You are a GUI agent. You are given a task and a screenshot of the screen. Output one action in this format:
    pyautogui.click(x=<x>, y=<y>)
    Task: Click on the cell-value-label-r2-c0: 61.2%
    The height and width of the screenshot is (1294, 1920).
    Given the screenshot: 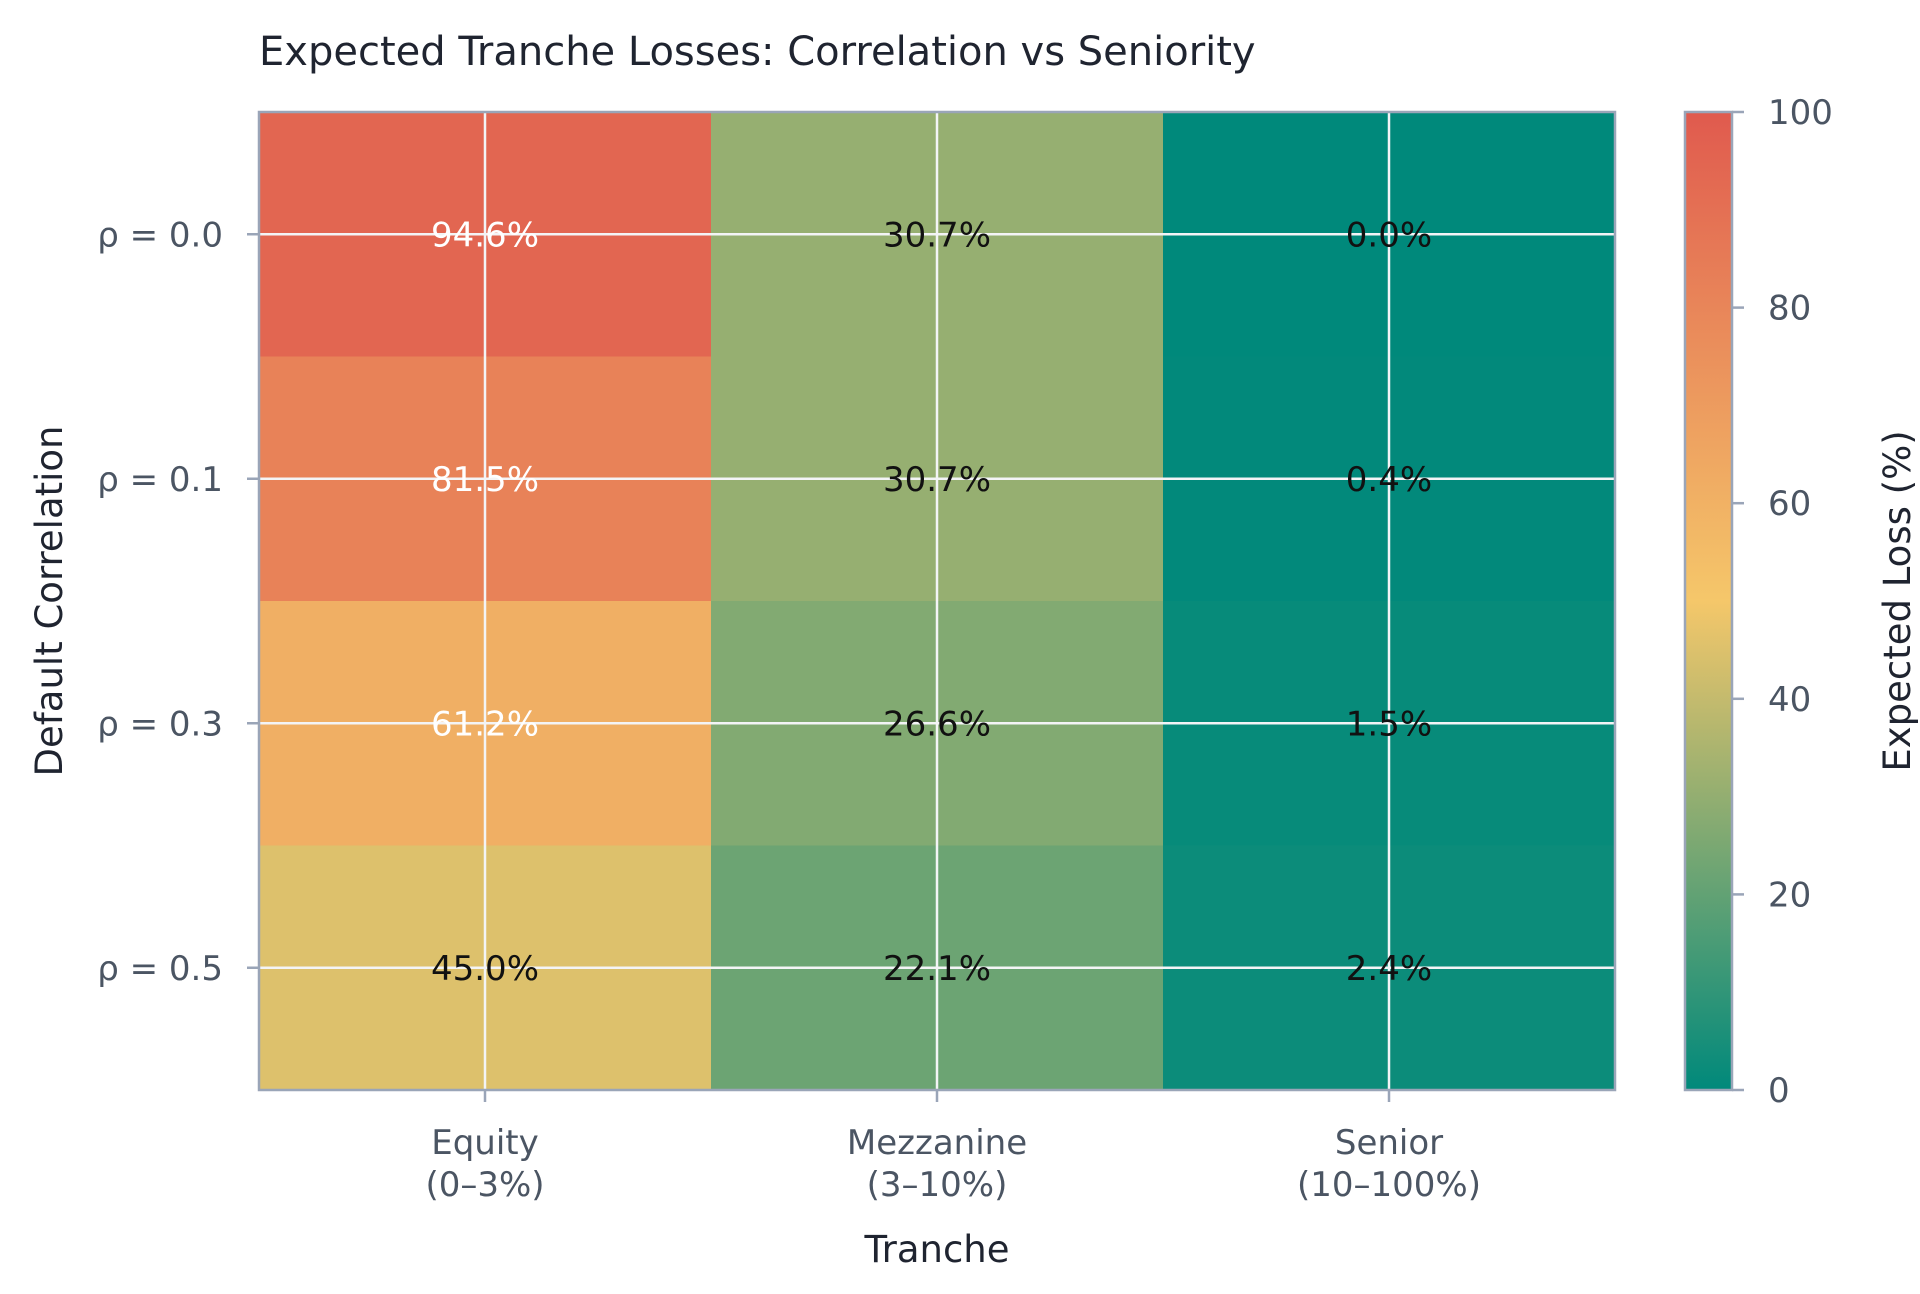 What is the action you would take?
    pyautogui.click(x=485, y=724)
    